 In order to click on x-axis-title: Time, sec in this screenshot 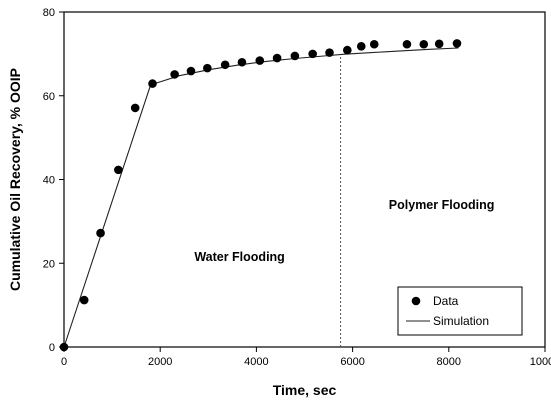, I will do `click(305, 390)`.